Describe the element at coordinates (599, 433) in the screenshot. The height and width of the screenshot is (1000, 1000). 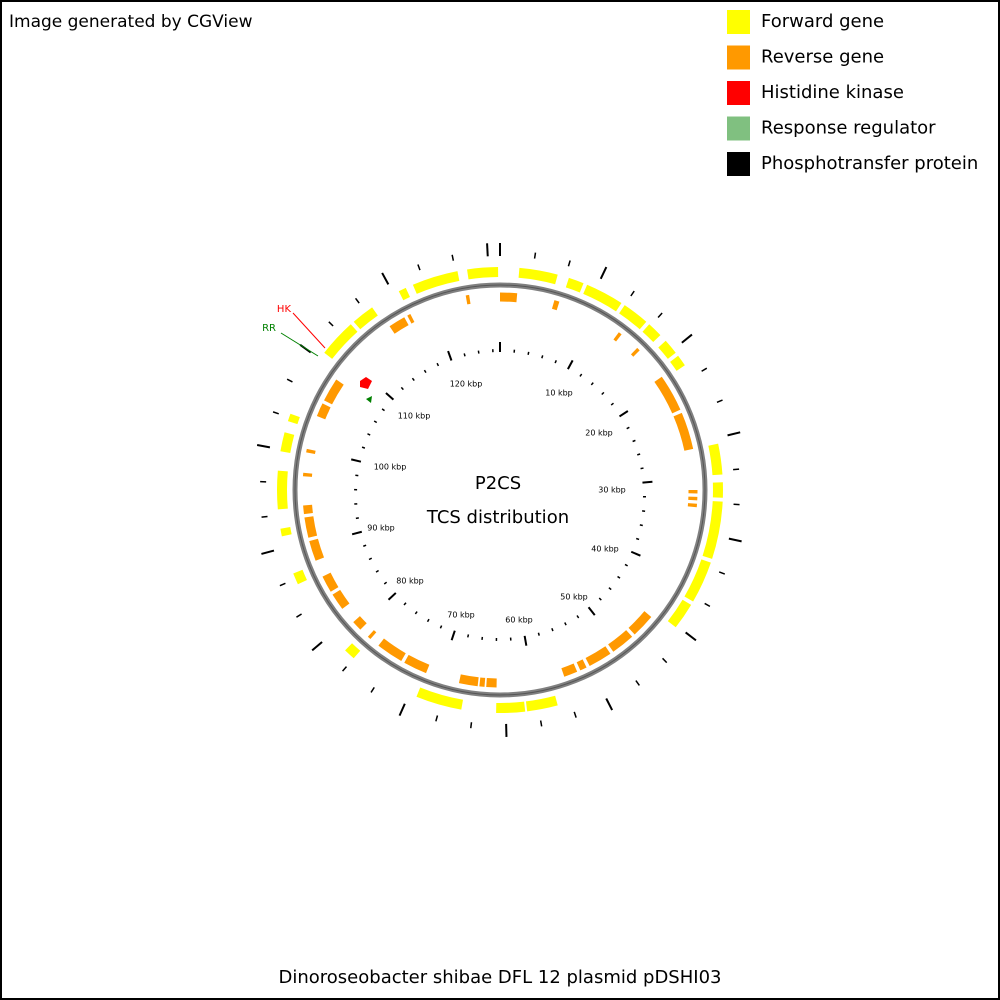
I see `ruler-label: 20 kbp` at that location.